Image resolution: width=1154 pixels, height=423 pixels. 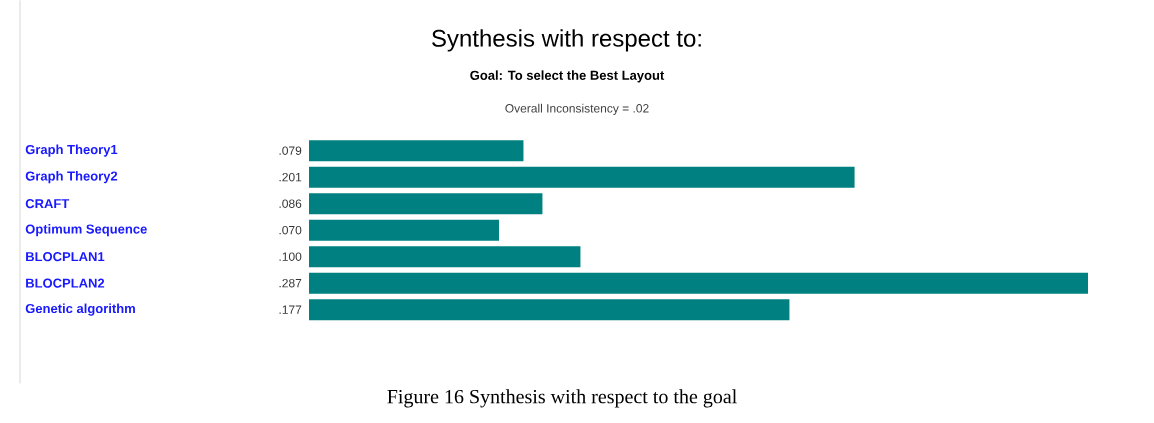 I want to click on data-label: .079, so click(x=290, y=150).